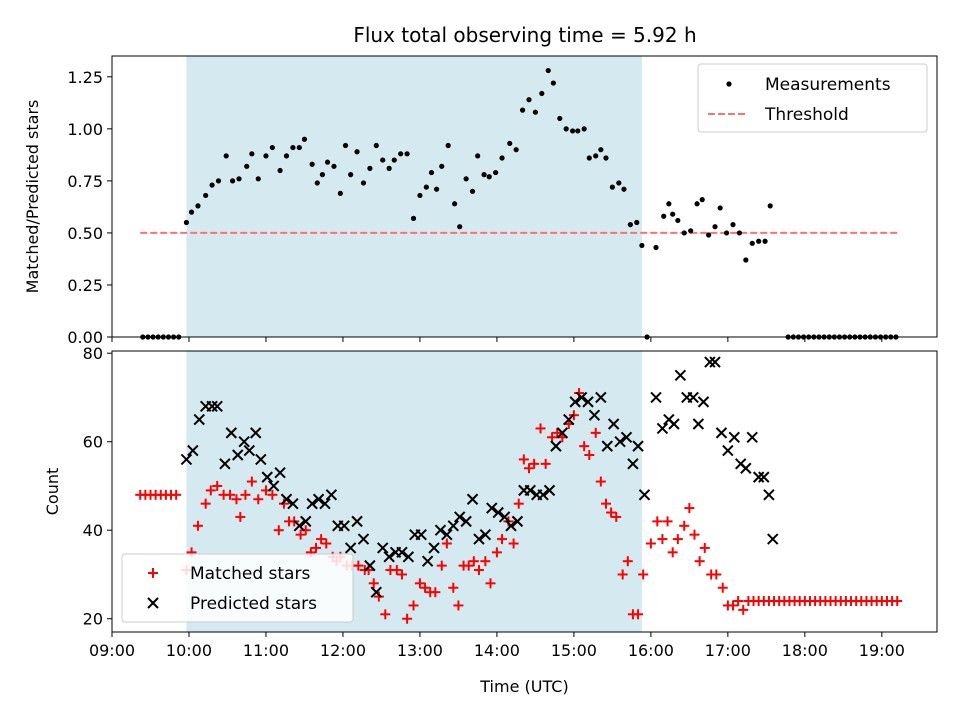 The width and height of the screenshot is (960, 724). What do you see at coordinates (85, 233) in the screenshot?
I see `y-tick-label: 0.50` at bounding box center [85, 233].